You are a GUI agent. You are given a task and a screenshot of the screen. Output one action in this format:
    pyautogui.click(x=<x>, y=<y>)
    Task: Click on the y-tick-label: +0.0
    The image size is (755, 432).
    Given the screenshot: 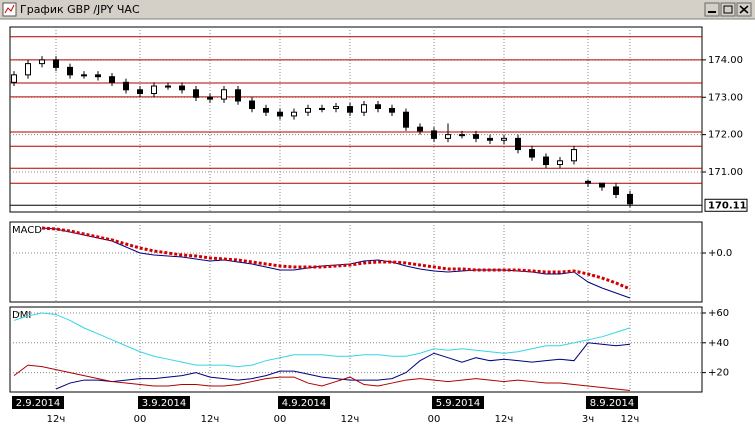 What is the action you would take?
    pyautogui.click(x=720, y=253)
    